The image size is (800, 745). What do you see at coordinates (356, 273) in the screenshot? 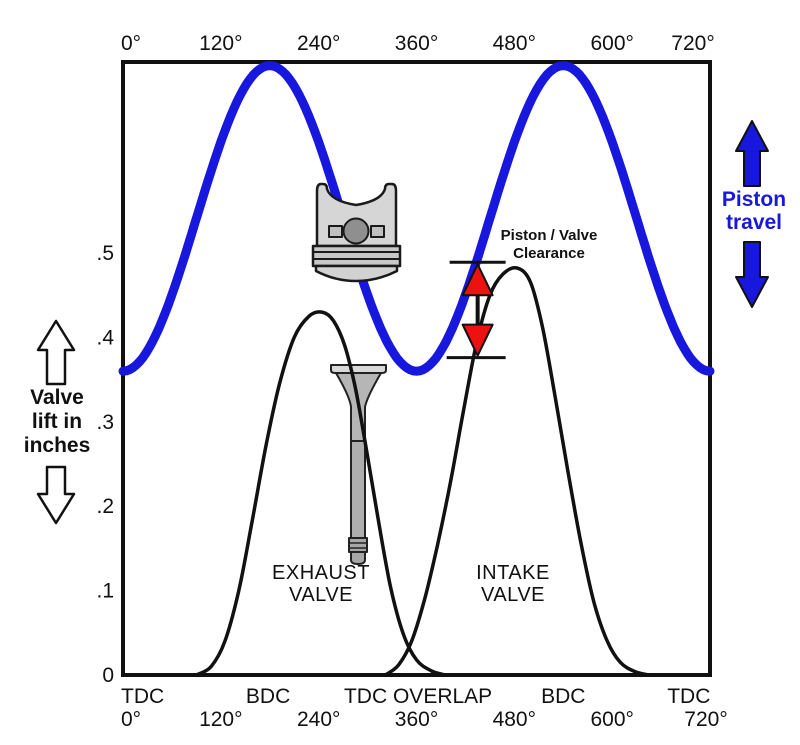
I see `piston-skirt` at bounding box center [356, 273].